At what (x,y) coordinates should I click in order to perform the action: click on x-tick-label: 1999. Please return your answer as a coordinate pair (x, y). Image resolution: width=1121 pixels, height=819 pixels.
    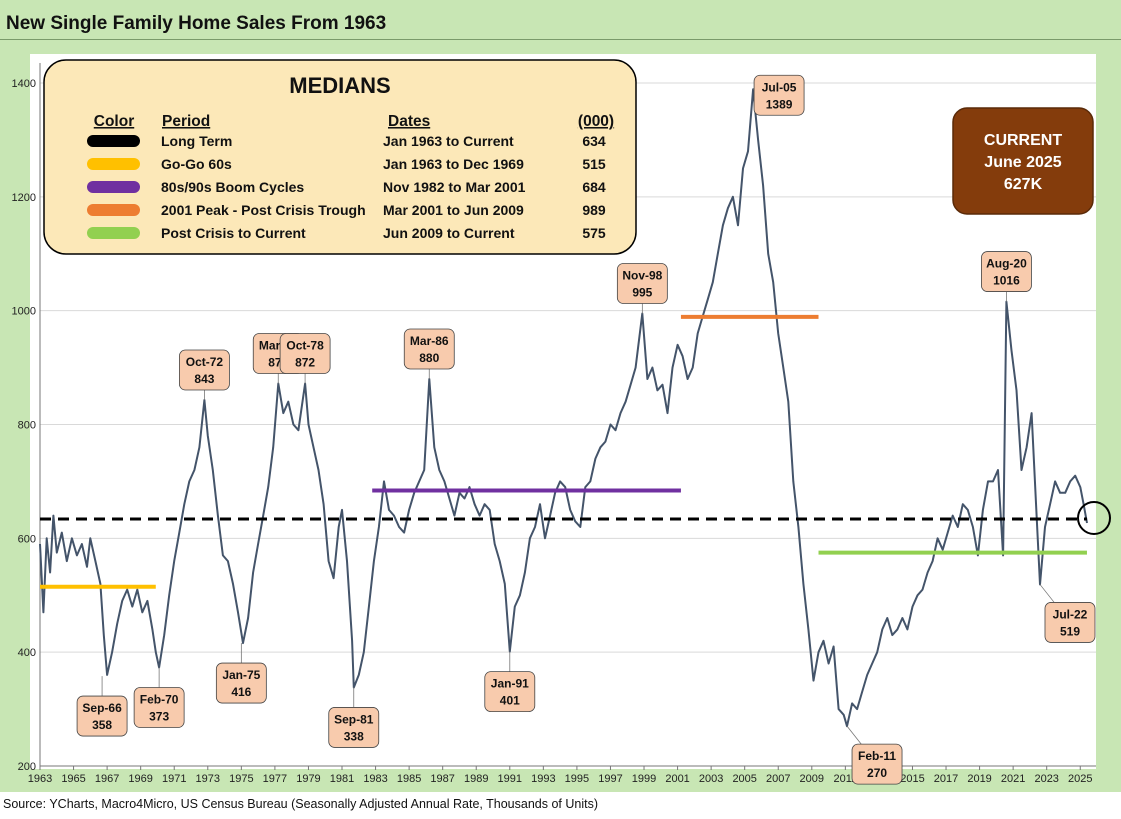
    Looking at the image, I should click on (644, 779).